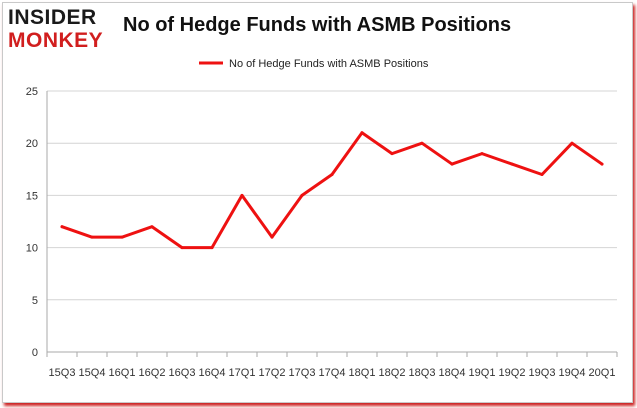 The height and width of the screenshot is (408, 637). I want to click on chart-title: No of Hedge Funds with ASMB Positions, so click(317, 25).